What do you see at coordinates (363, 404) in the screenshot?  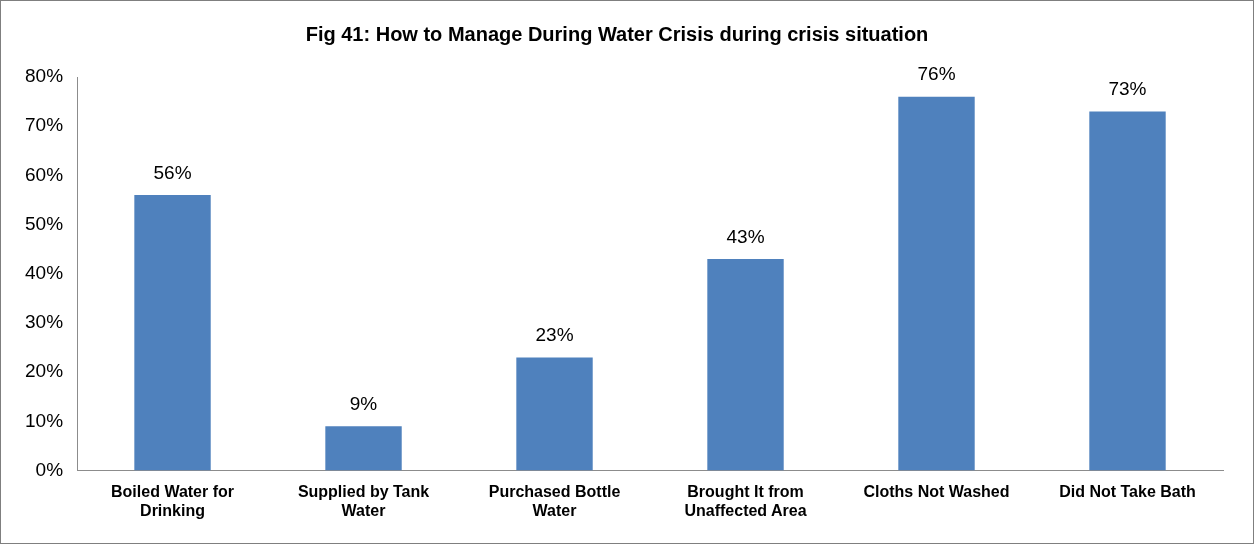 I see `data-label: 9%` at bounding box center [363, 404].